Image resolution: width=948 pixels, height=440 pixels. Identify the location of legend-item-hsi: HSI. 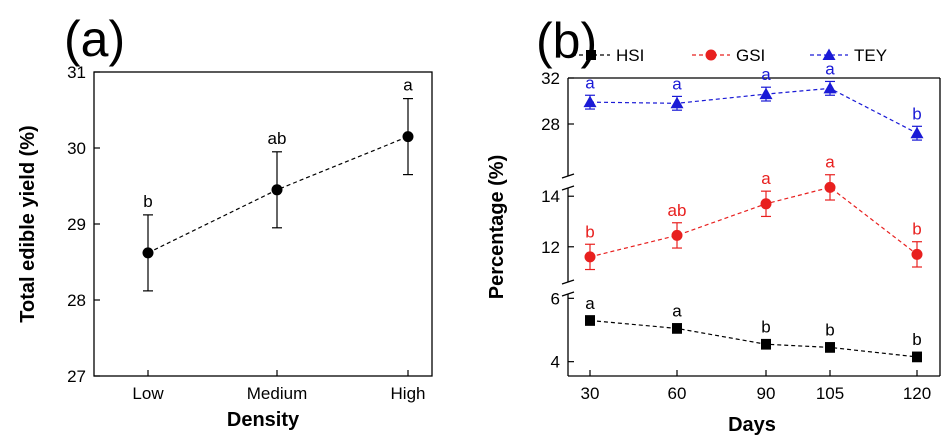
(608, 55).